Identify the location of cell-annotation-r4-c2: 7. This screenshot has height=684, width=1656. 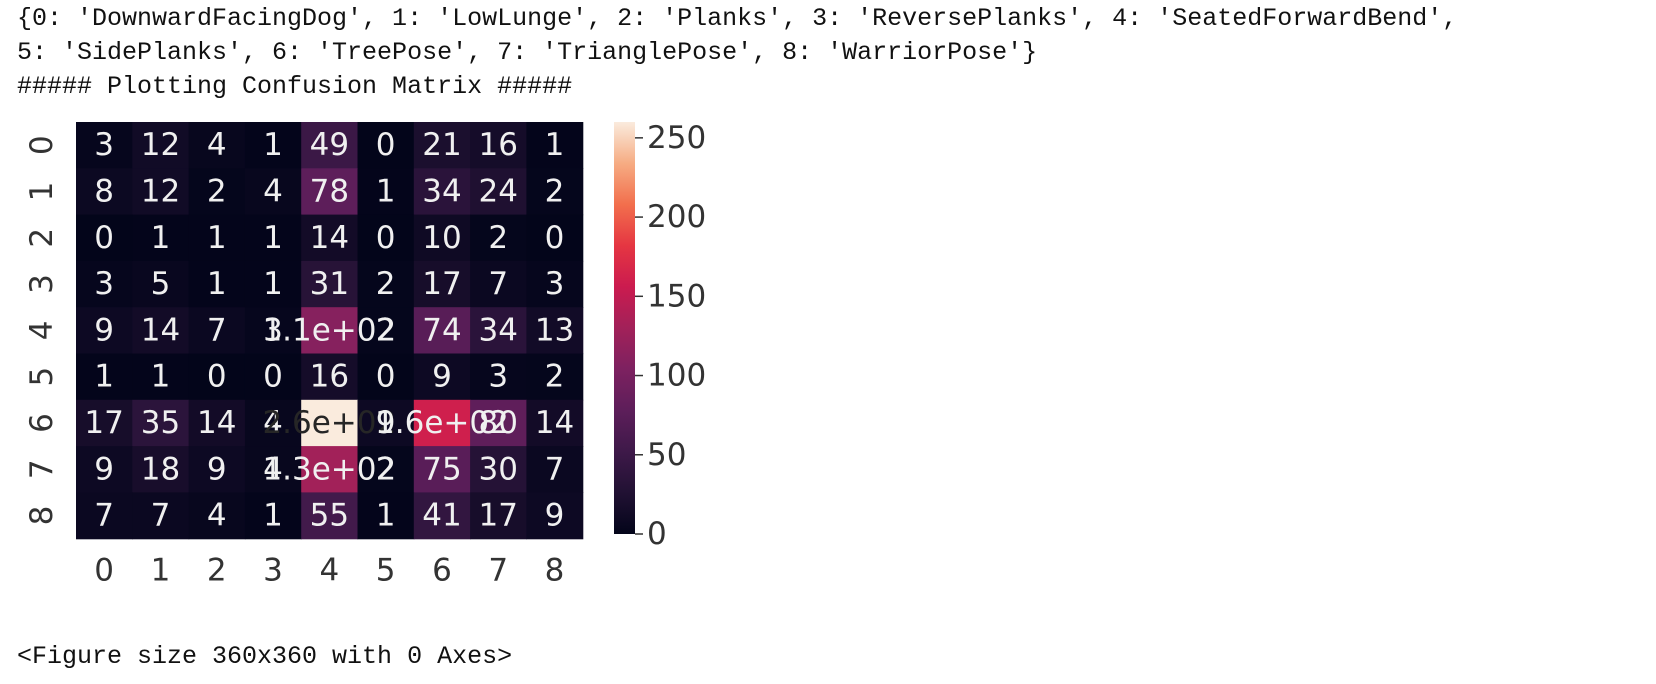
(217, 330).